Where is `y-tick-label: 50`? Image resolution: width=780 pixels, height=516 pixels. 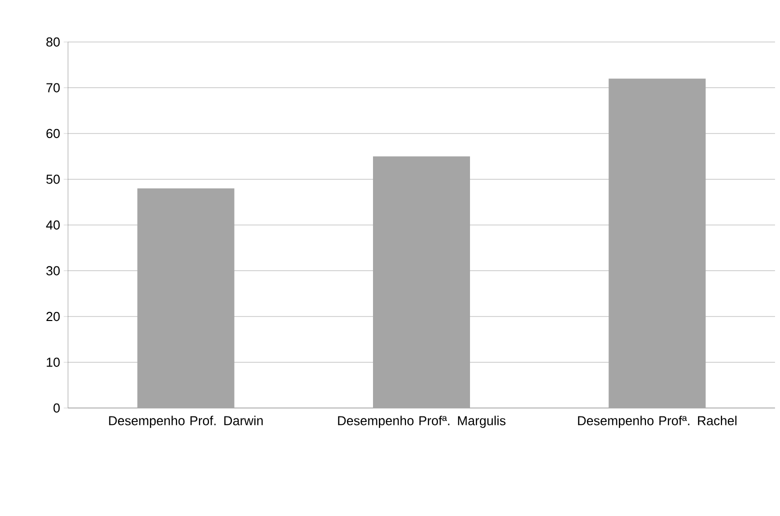
y-tick-label: 50 is located at coordinates (53, 179).